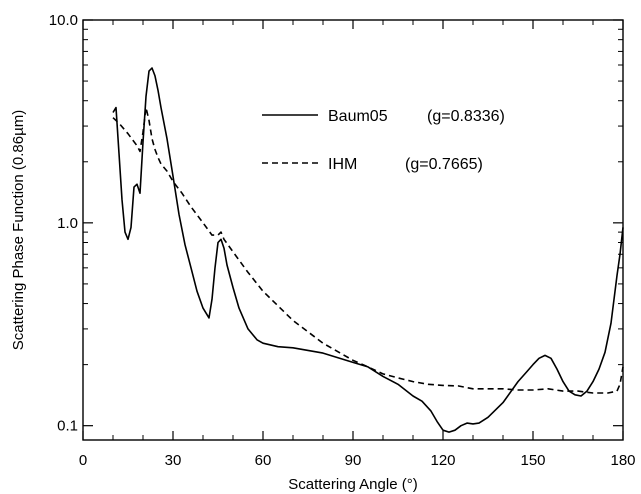 The image size is (641, 494). I want to click on legend-label-baum05: Baum05, so click(358, 116).